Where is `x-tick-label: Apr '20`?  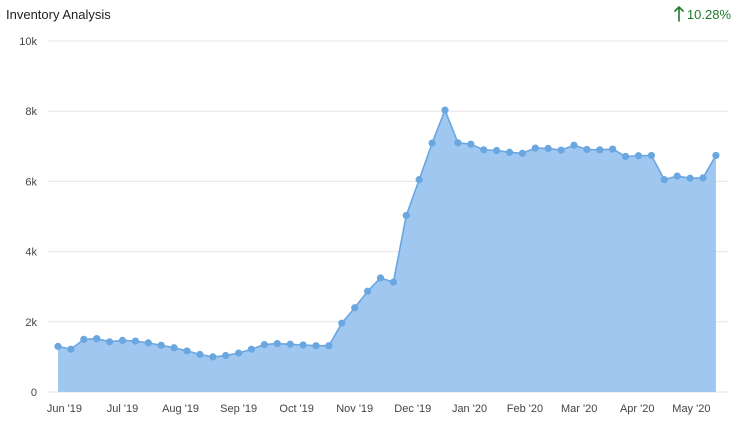 x-tick-label: Apr '20 is located at coordinates (637, 409).